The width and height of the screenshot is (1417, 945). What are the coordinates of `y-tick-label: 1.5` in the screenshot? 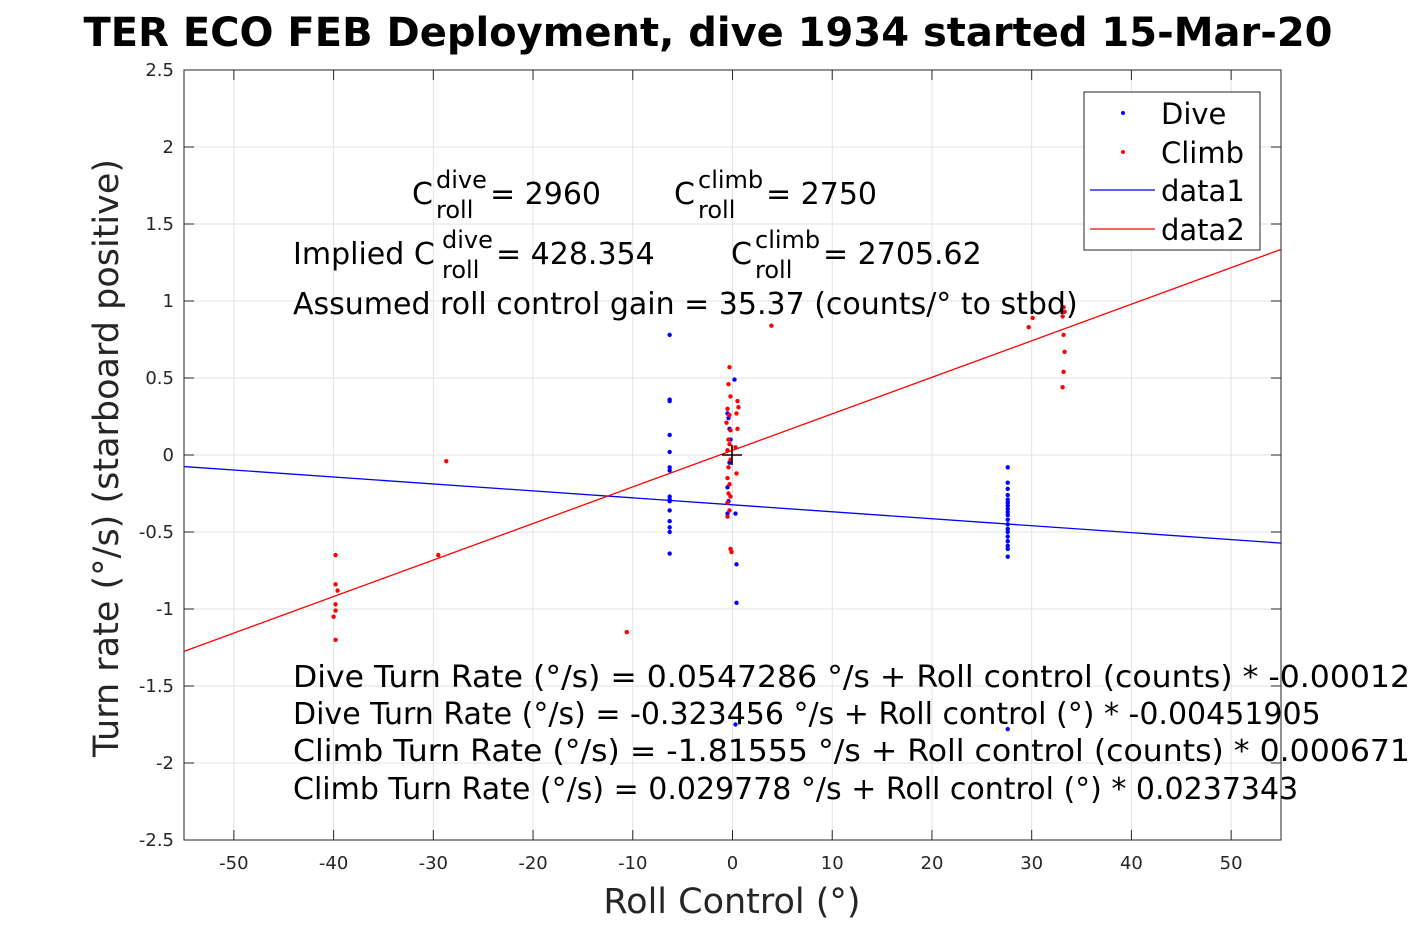 It's located at (159, 224).